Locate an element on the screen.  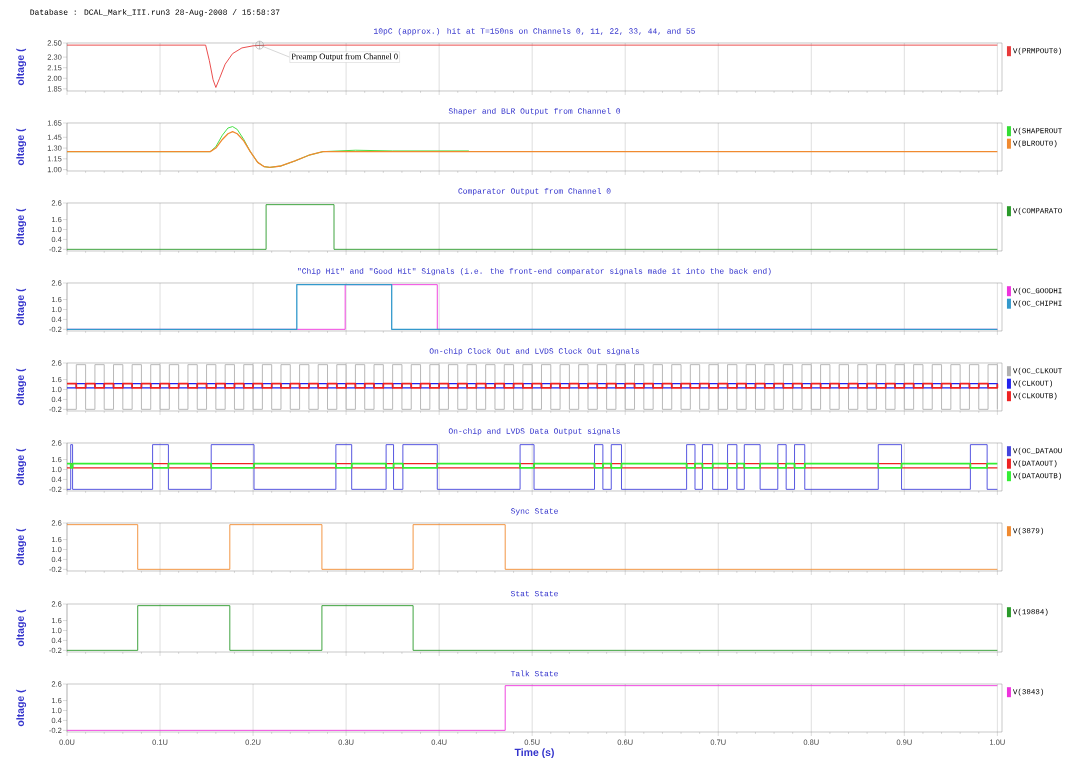
annotation: Preamp Output from Channel 0 is located at coordinates (344, 57).